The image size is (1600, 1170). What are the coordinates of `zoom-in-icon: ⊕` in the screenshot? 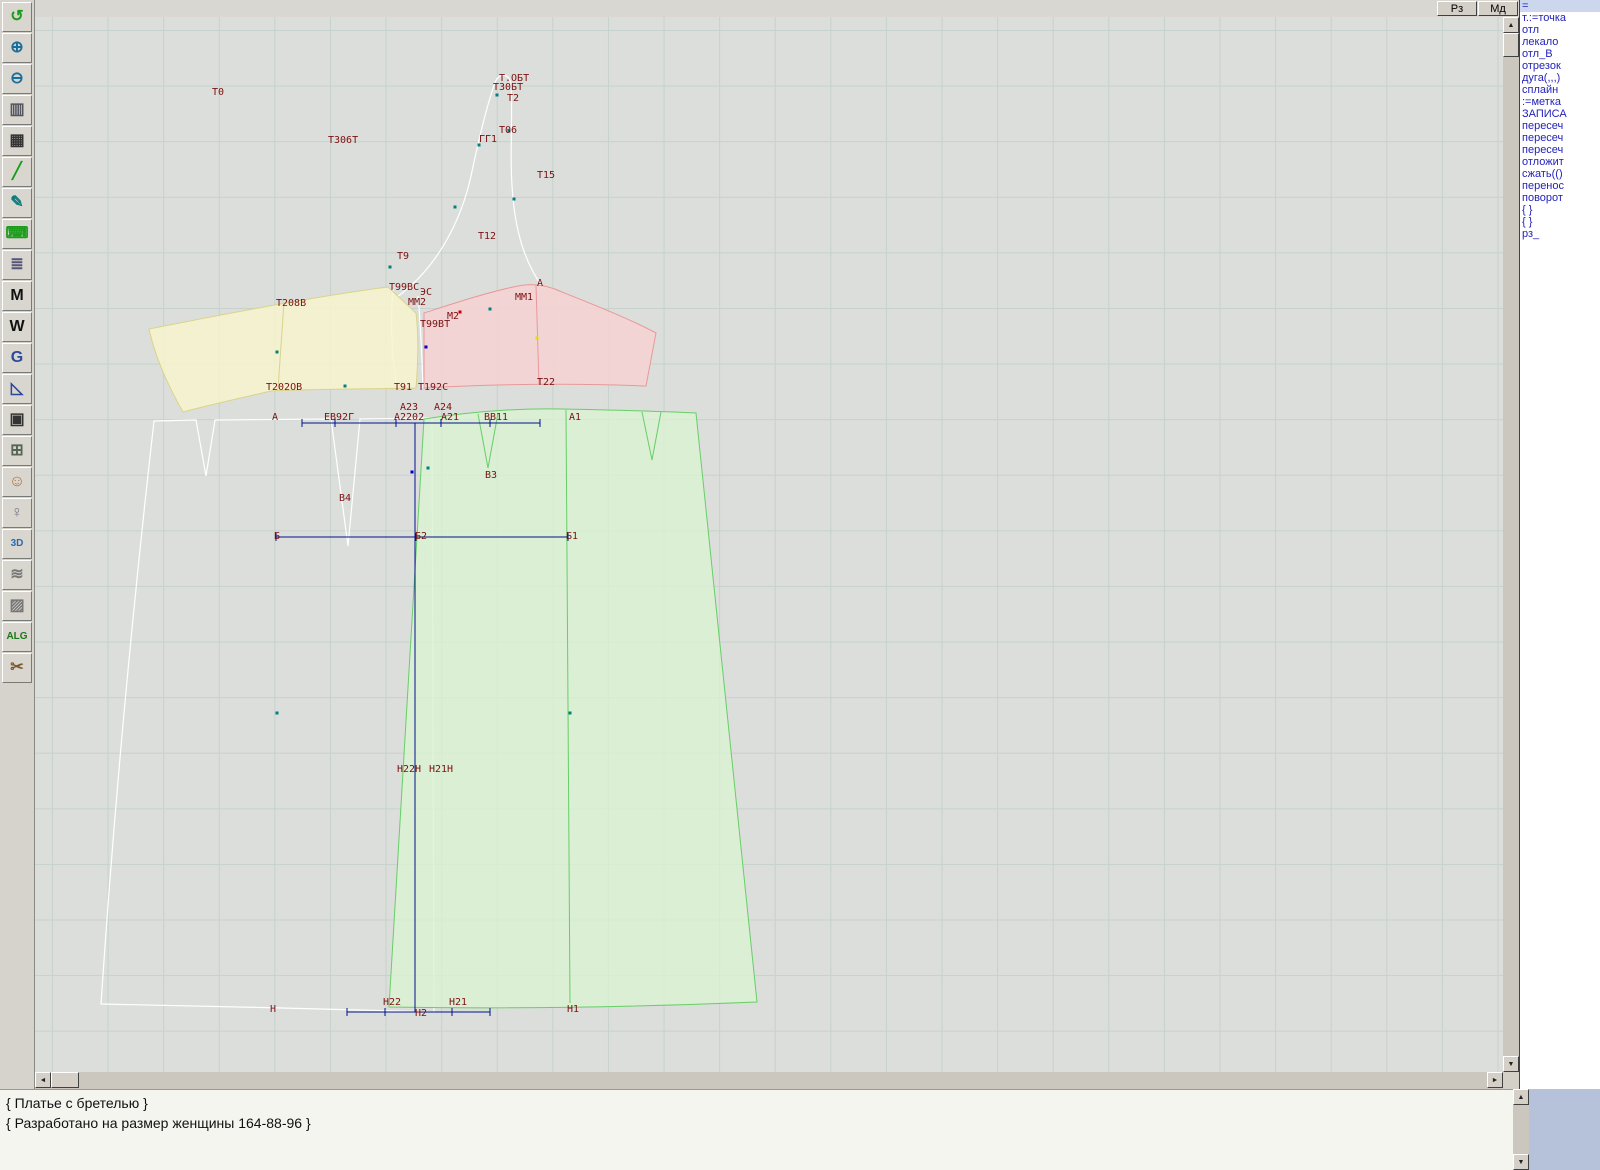 It's located at (17, 47).